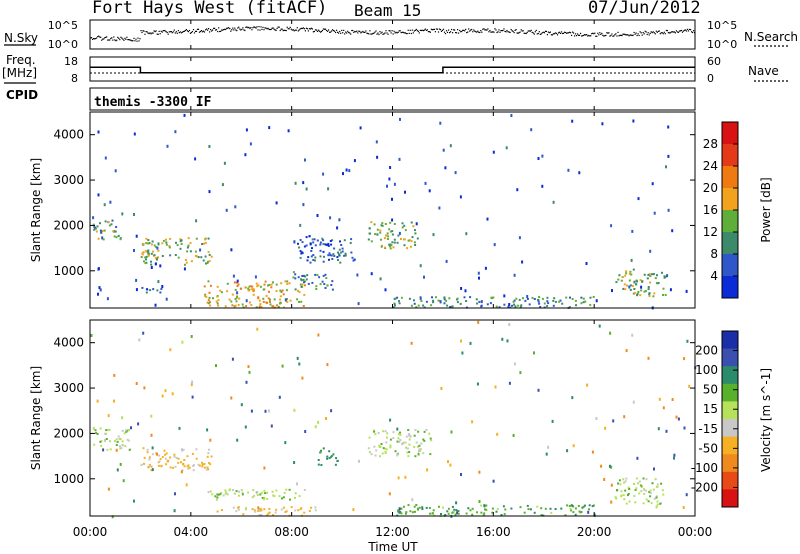 The width and height of the screenshot is (800, 554). Describe the element at coordinates (704, 487) in the screenshot. I see `colorbar-tick-label: -200` at that location.